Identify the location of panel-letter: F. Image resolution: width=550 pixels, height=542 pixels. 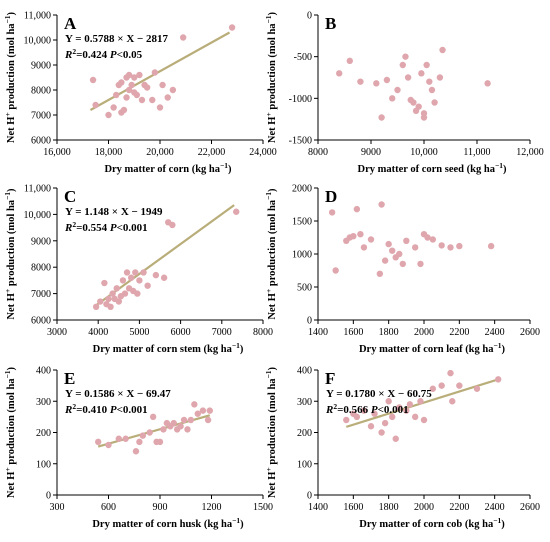
(330, 378).